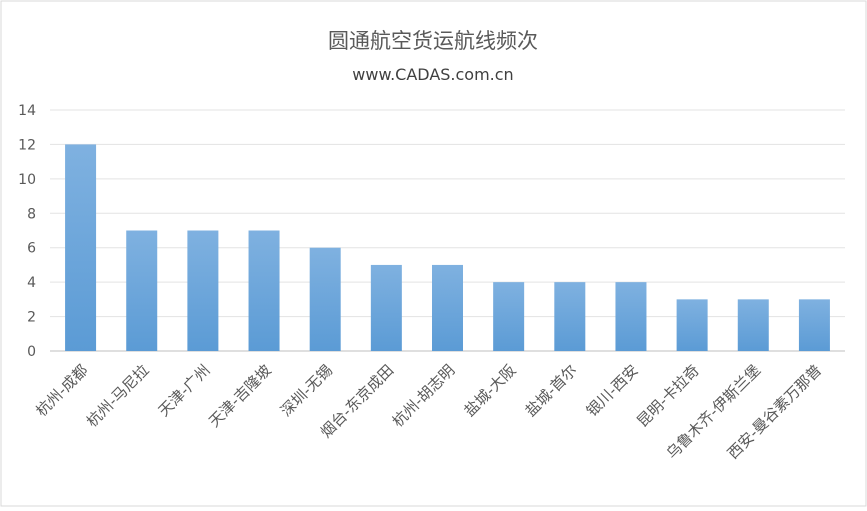 This screenshot has height=511, width=867. I want to click on y-tick-label: 14, so click(27, 111).